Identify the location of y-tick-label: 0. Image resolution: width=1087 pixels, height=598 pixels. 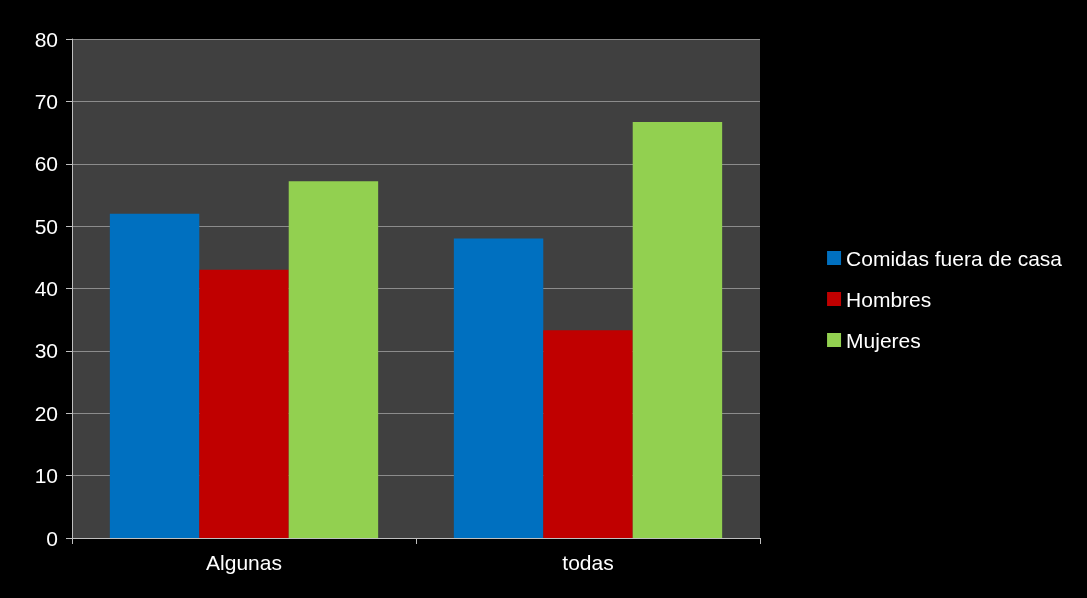
(52, 538).